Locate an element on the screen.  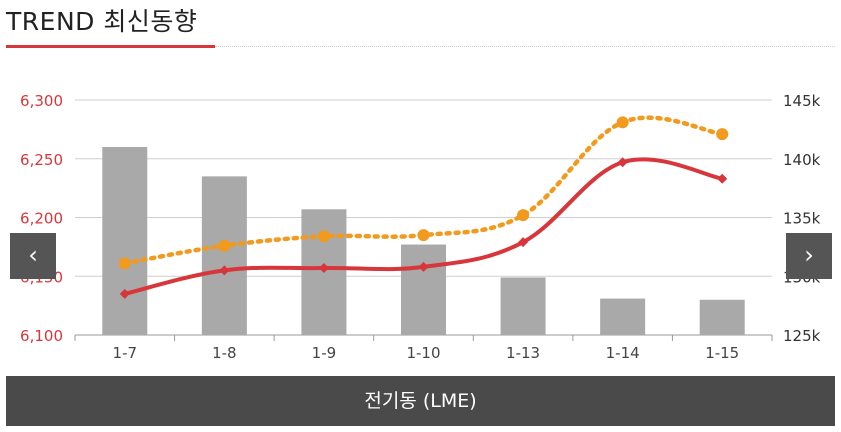
chart-caption-bar: 전기동 (LME) is located at coordinates (420, 401).